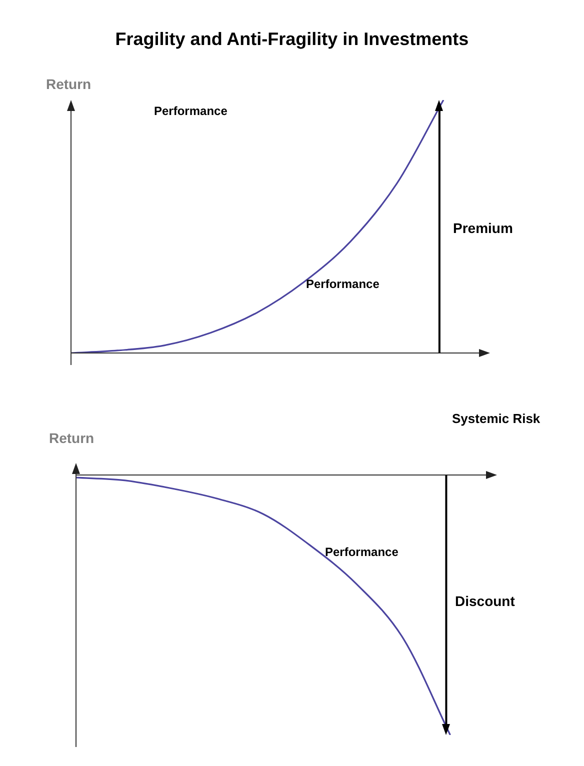  I want to click on chart-title: Fragility and Anti-Fragility in Investments, so click(292, 39).